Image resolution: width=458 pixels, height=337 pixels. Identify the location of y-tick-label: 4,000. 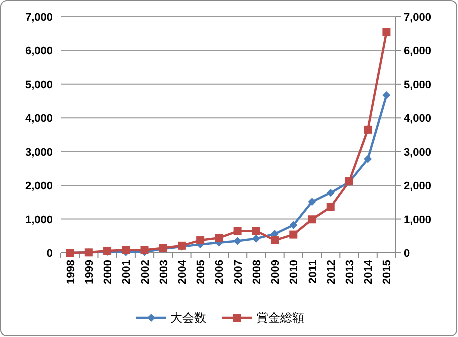
(39, 119).